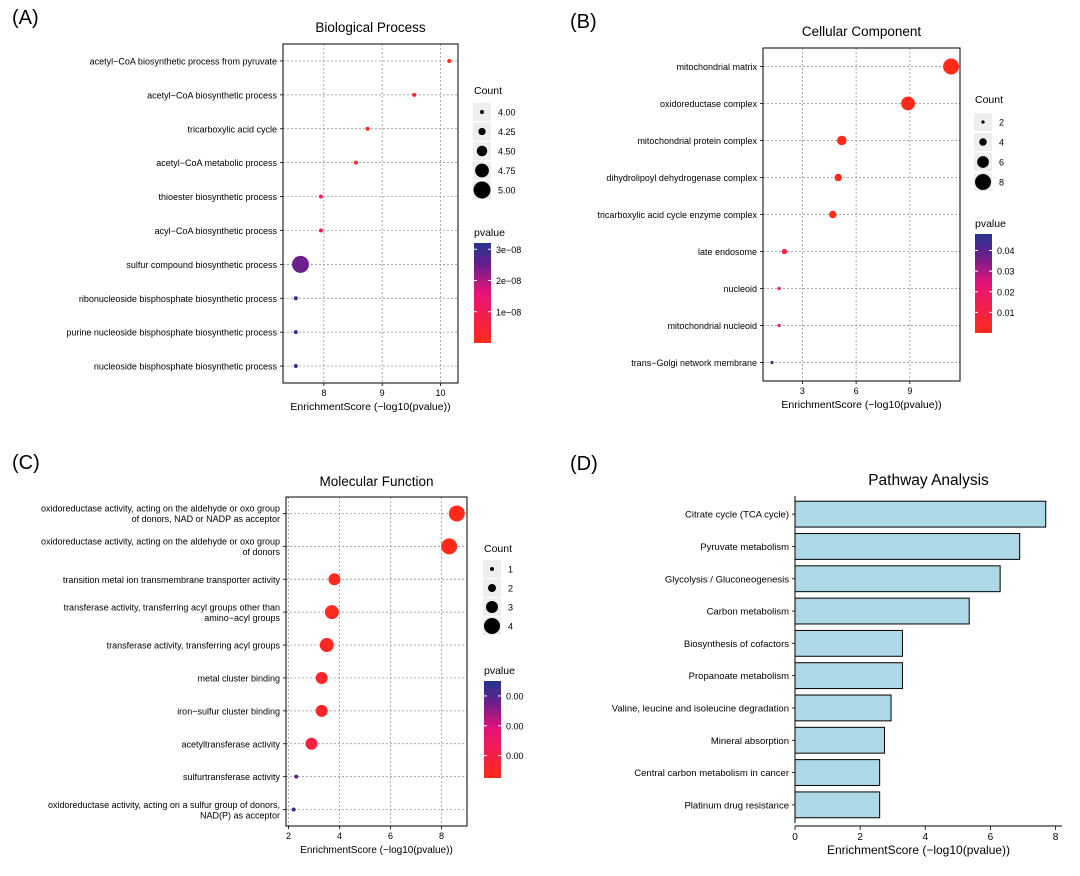 The height and width of the screenshot is (876, 1080). Describe the element at coordinates (376, 850) in the screenshot. I see `x-axis-label: EnrichmentScore (−log10(pvalue))` at that location.